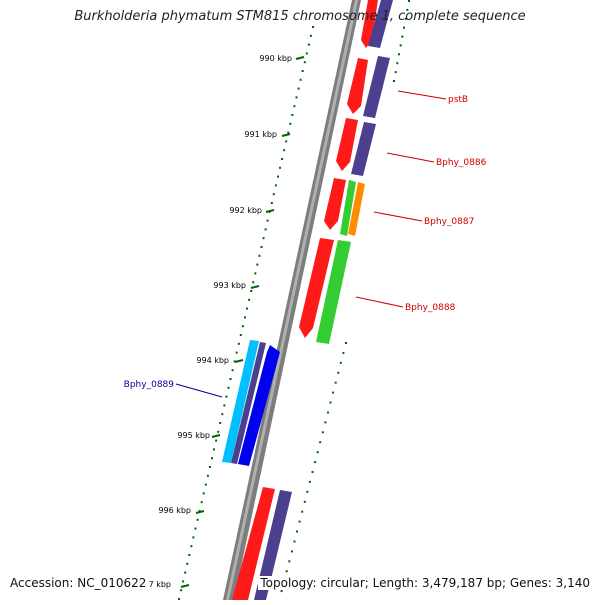 The width and height of the screenshot is (600, 605). I want to click on tick-label-991: 991 kbp, so click(260, 134).